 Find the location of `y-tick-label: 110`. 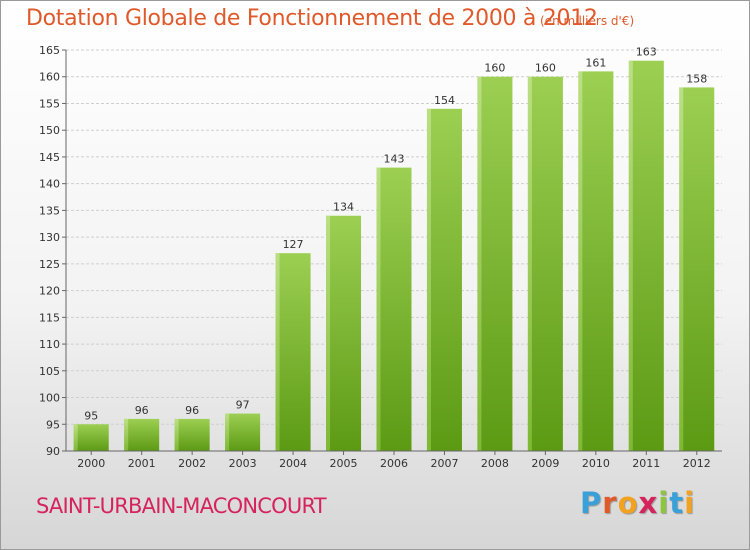

y-tick-label: 110 is located at coordinates (49, 344).